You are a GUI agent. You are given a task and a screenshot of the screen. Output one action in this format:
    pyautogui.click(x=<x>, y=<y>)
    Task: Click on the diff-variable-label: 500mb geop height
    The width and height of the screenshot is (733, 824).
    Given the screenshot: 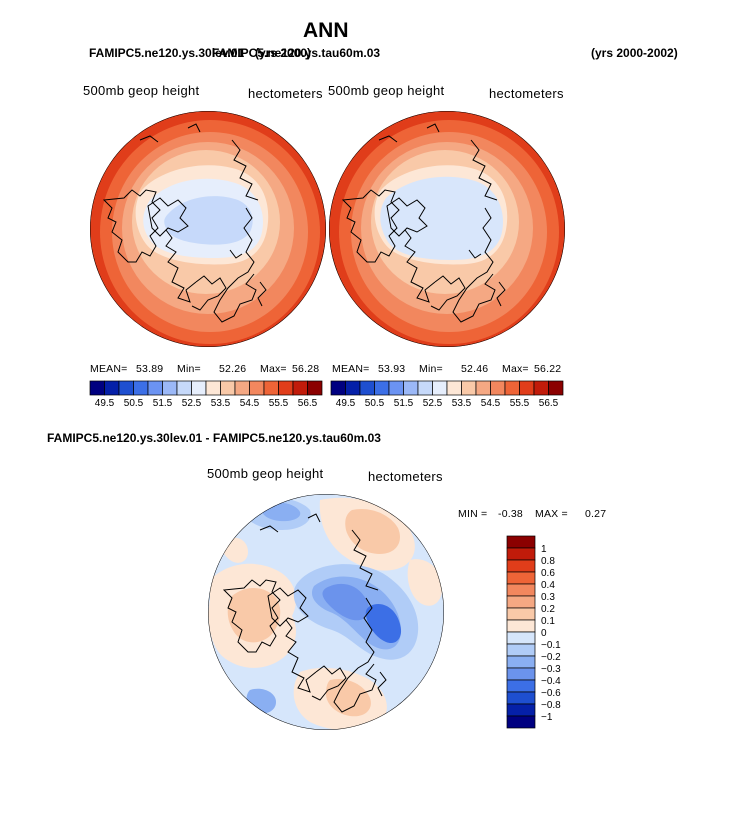 What is the action you would take?
    pyautogui.click(x=265, y=473)
    